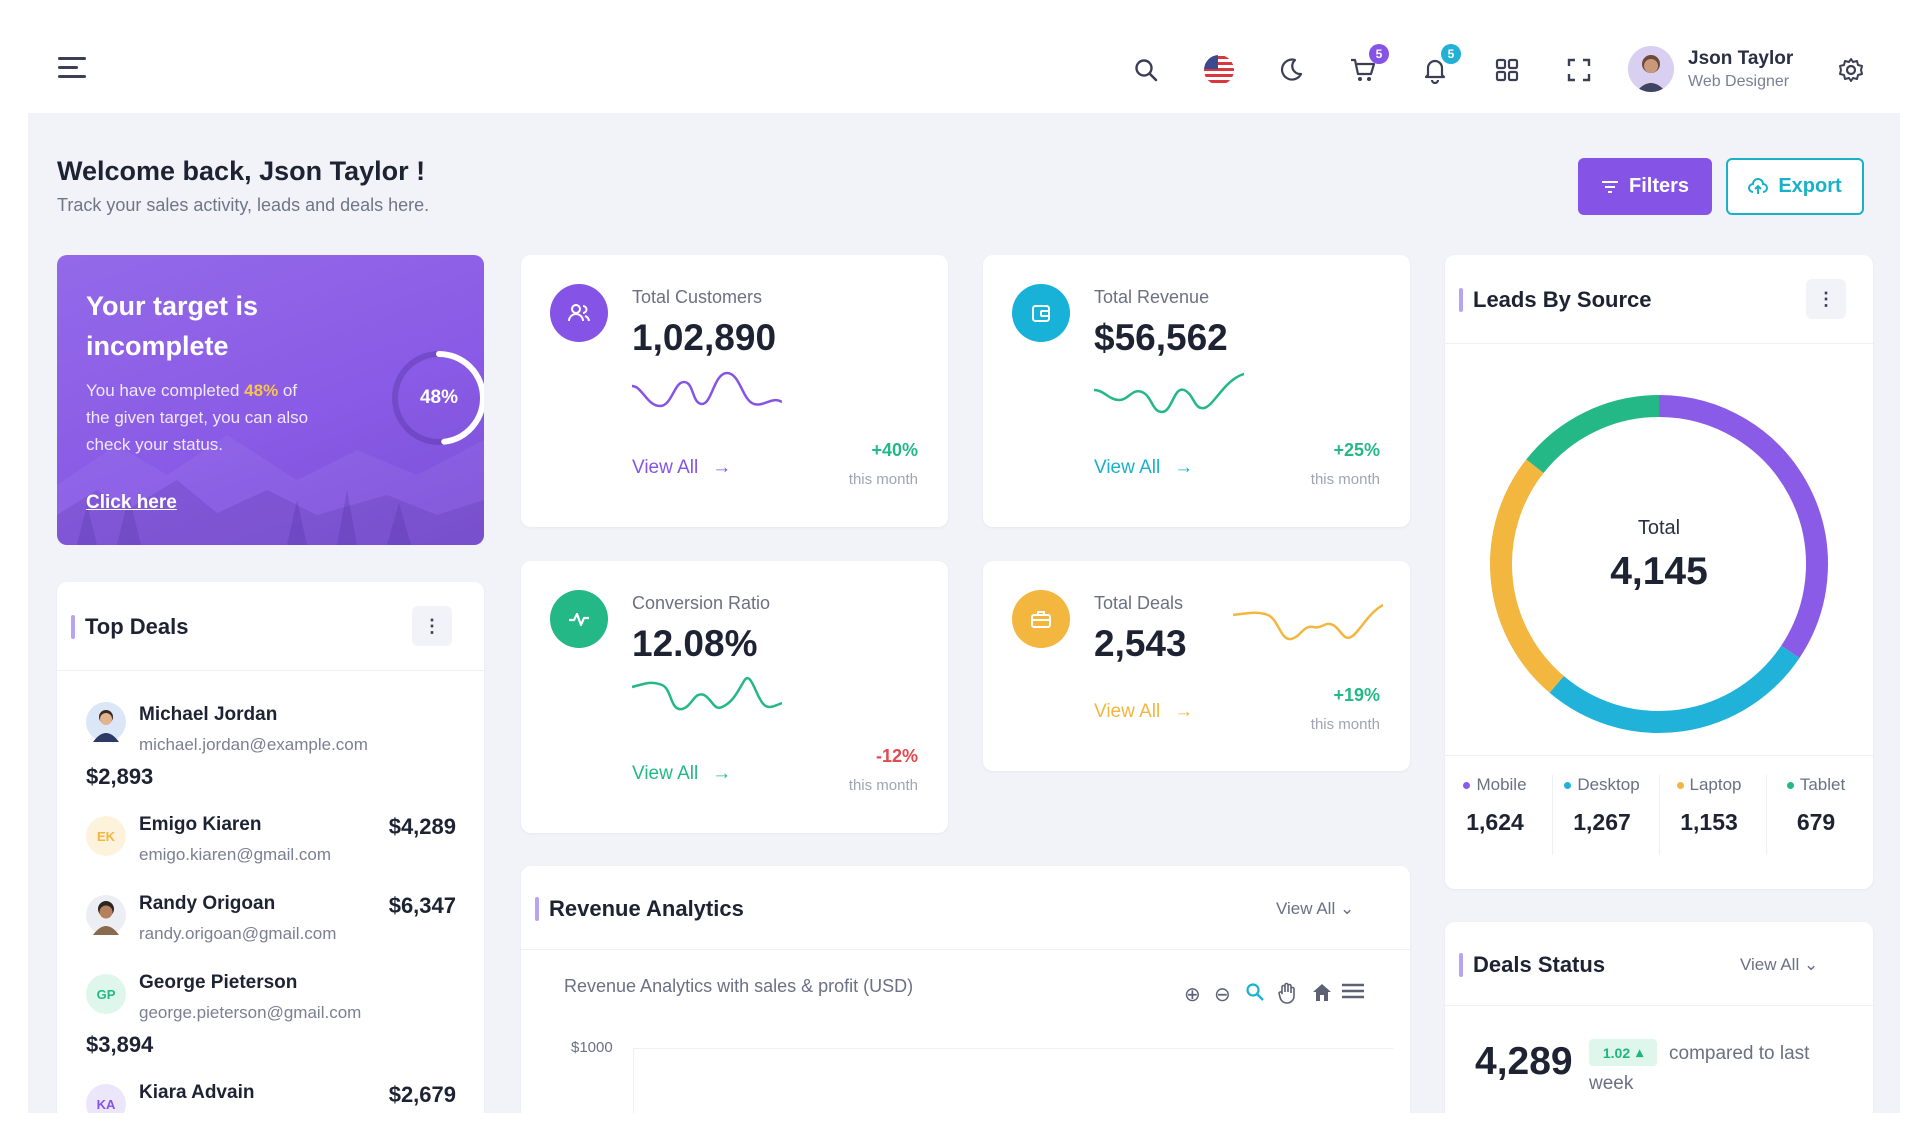 This screenshot has width=1920, height=1138. I want to click on conversion-ratio-label: Conversion Ratio, so click(701, 603).